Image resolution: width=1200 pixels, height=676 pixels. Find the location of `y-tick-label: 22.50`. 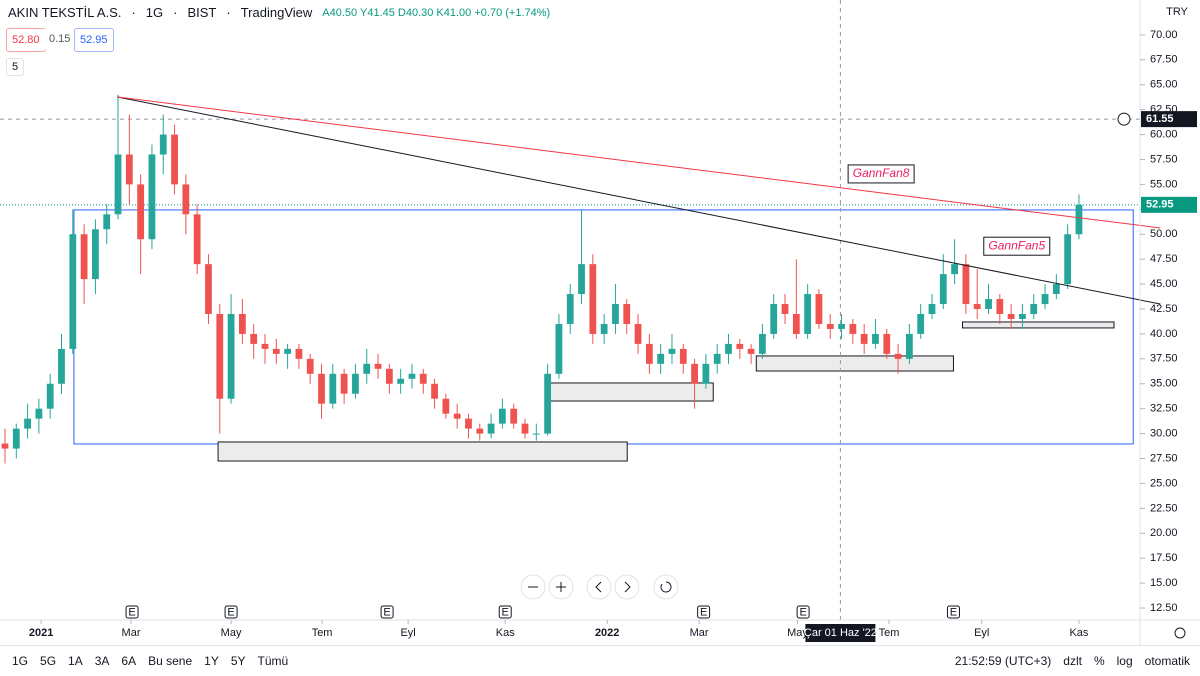

y-tick-label: 22.50 is located at coordinates (1164, 508).